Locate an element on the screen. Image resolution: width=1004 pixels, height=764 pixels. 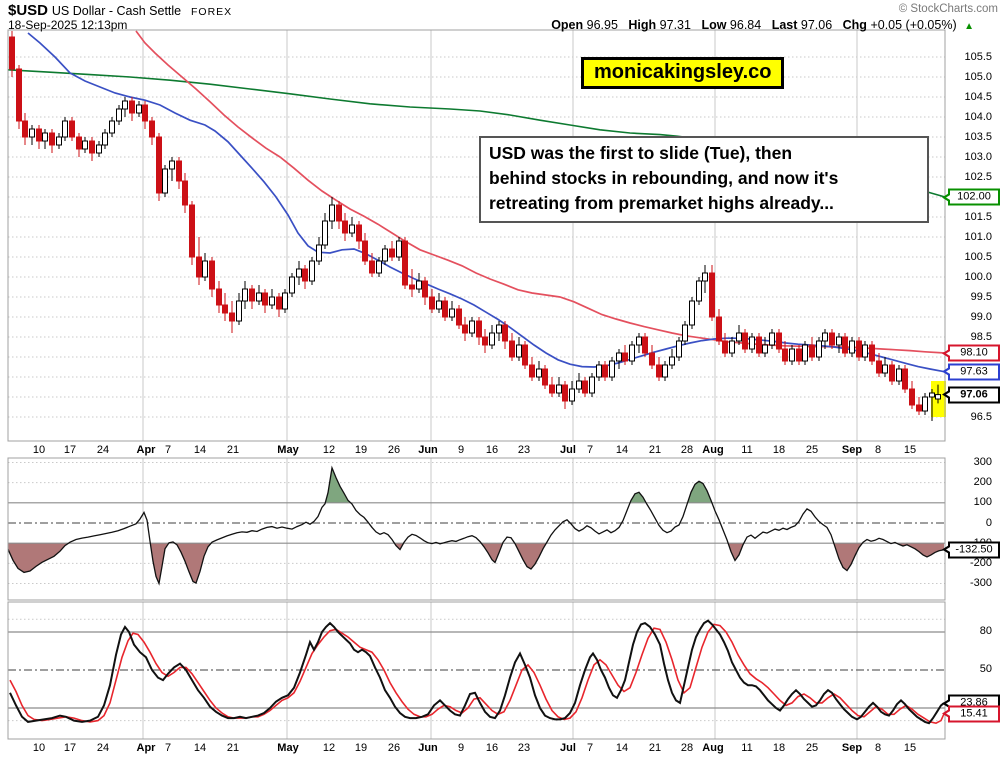
low-value: 96.84 is located at coordinates (745, 25).